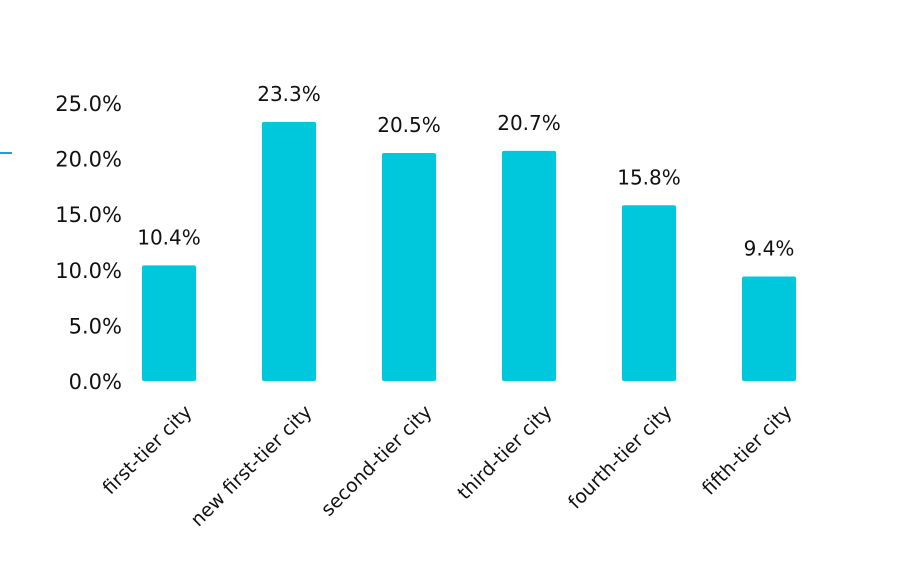  I want to click on x-tick-label: new first-tier city, so click(251, 466).